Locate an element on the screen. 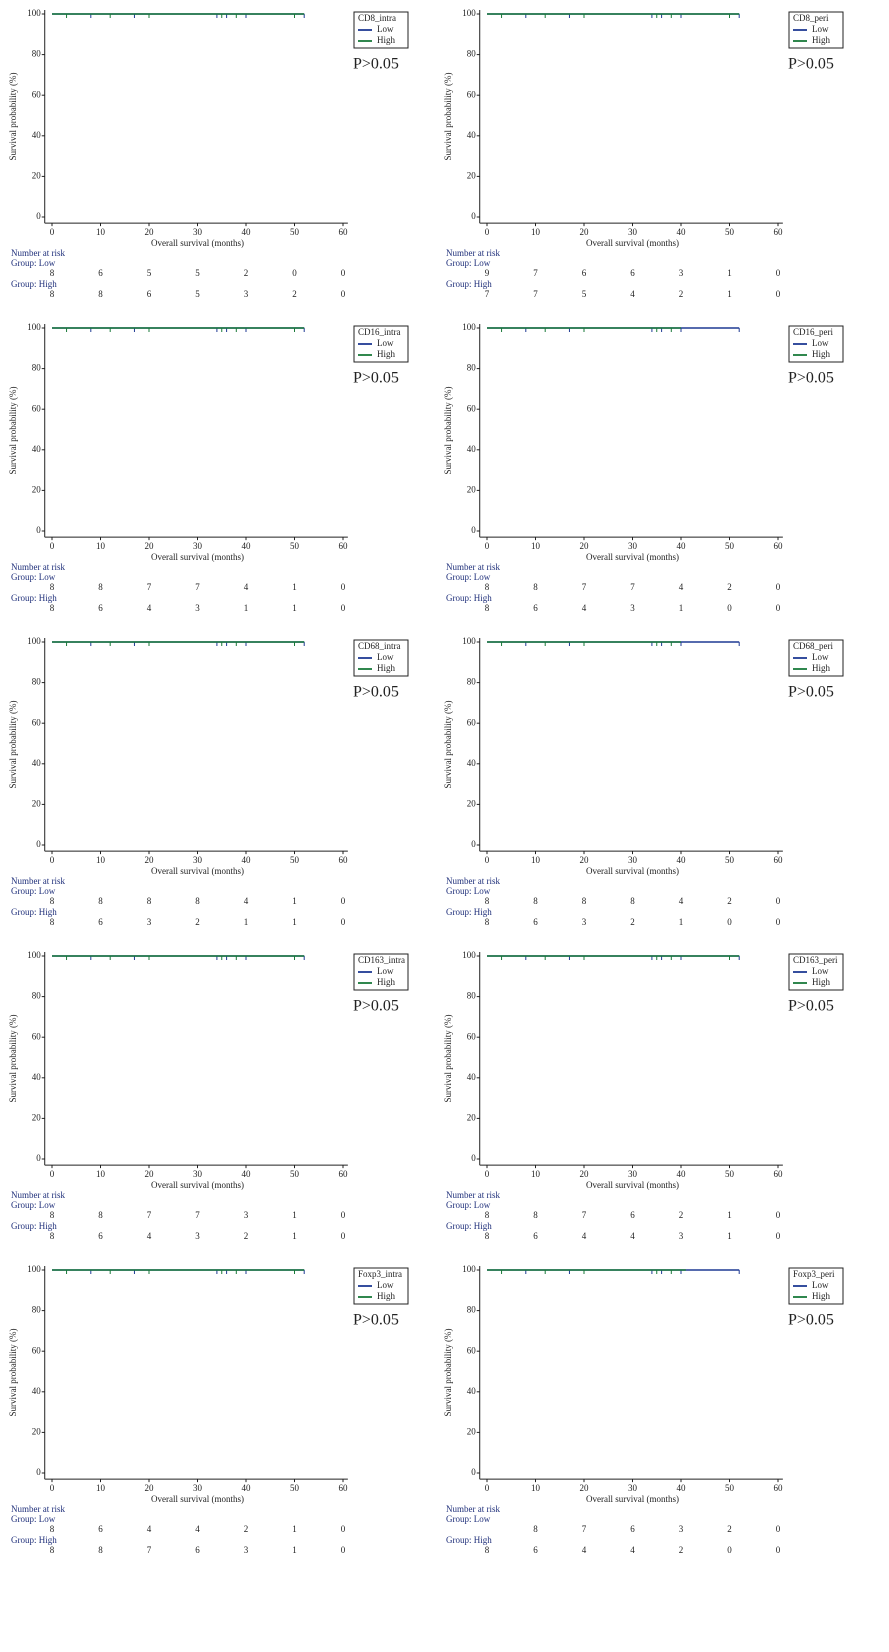 This screenshot has height=1652, width=889. legend-title: CD8_intra is located at coordinates (377, 18).